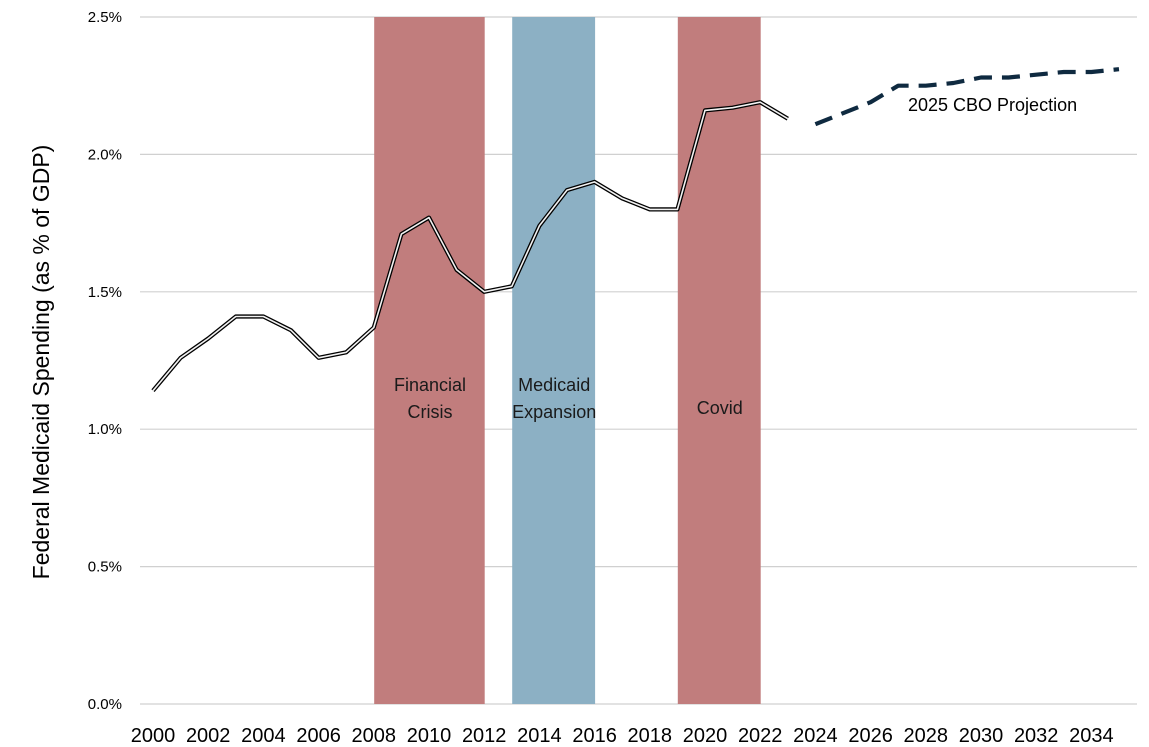  What do you see at coordinates (105, 704) in the screenshot?
I see `y-tick-label-0: 0.0%` at bounding box center [105, 704].